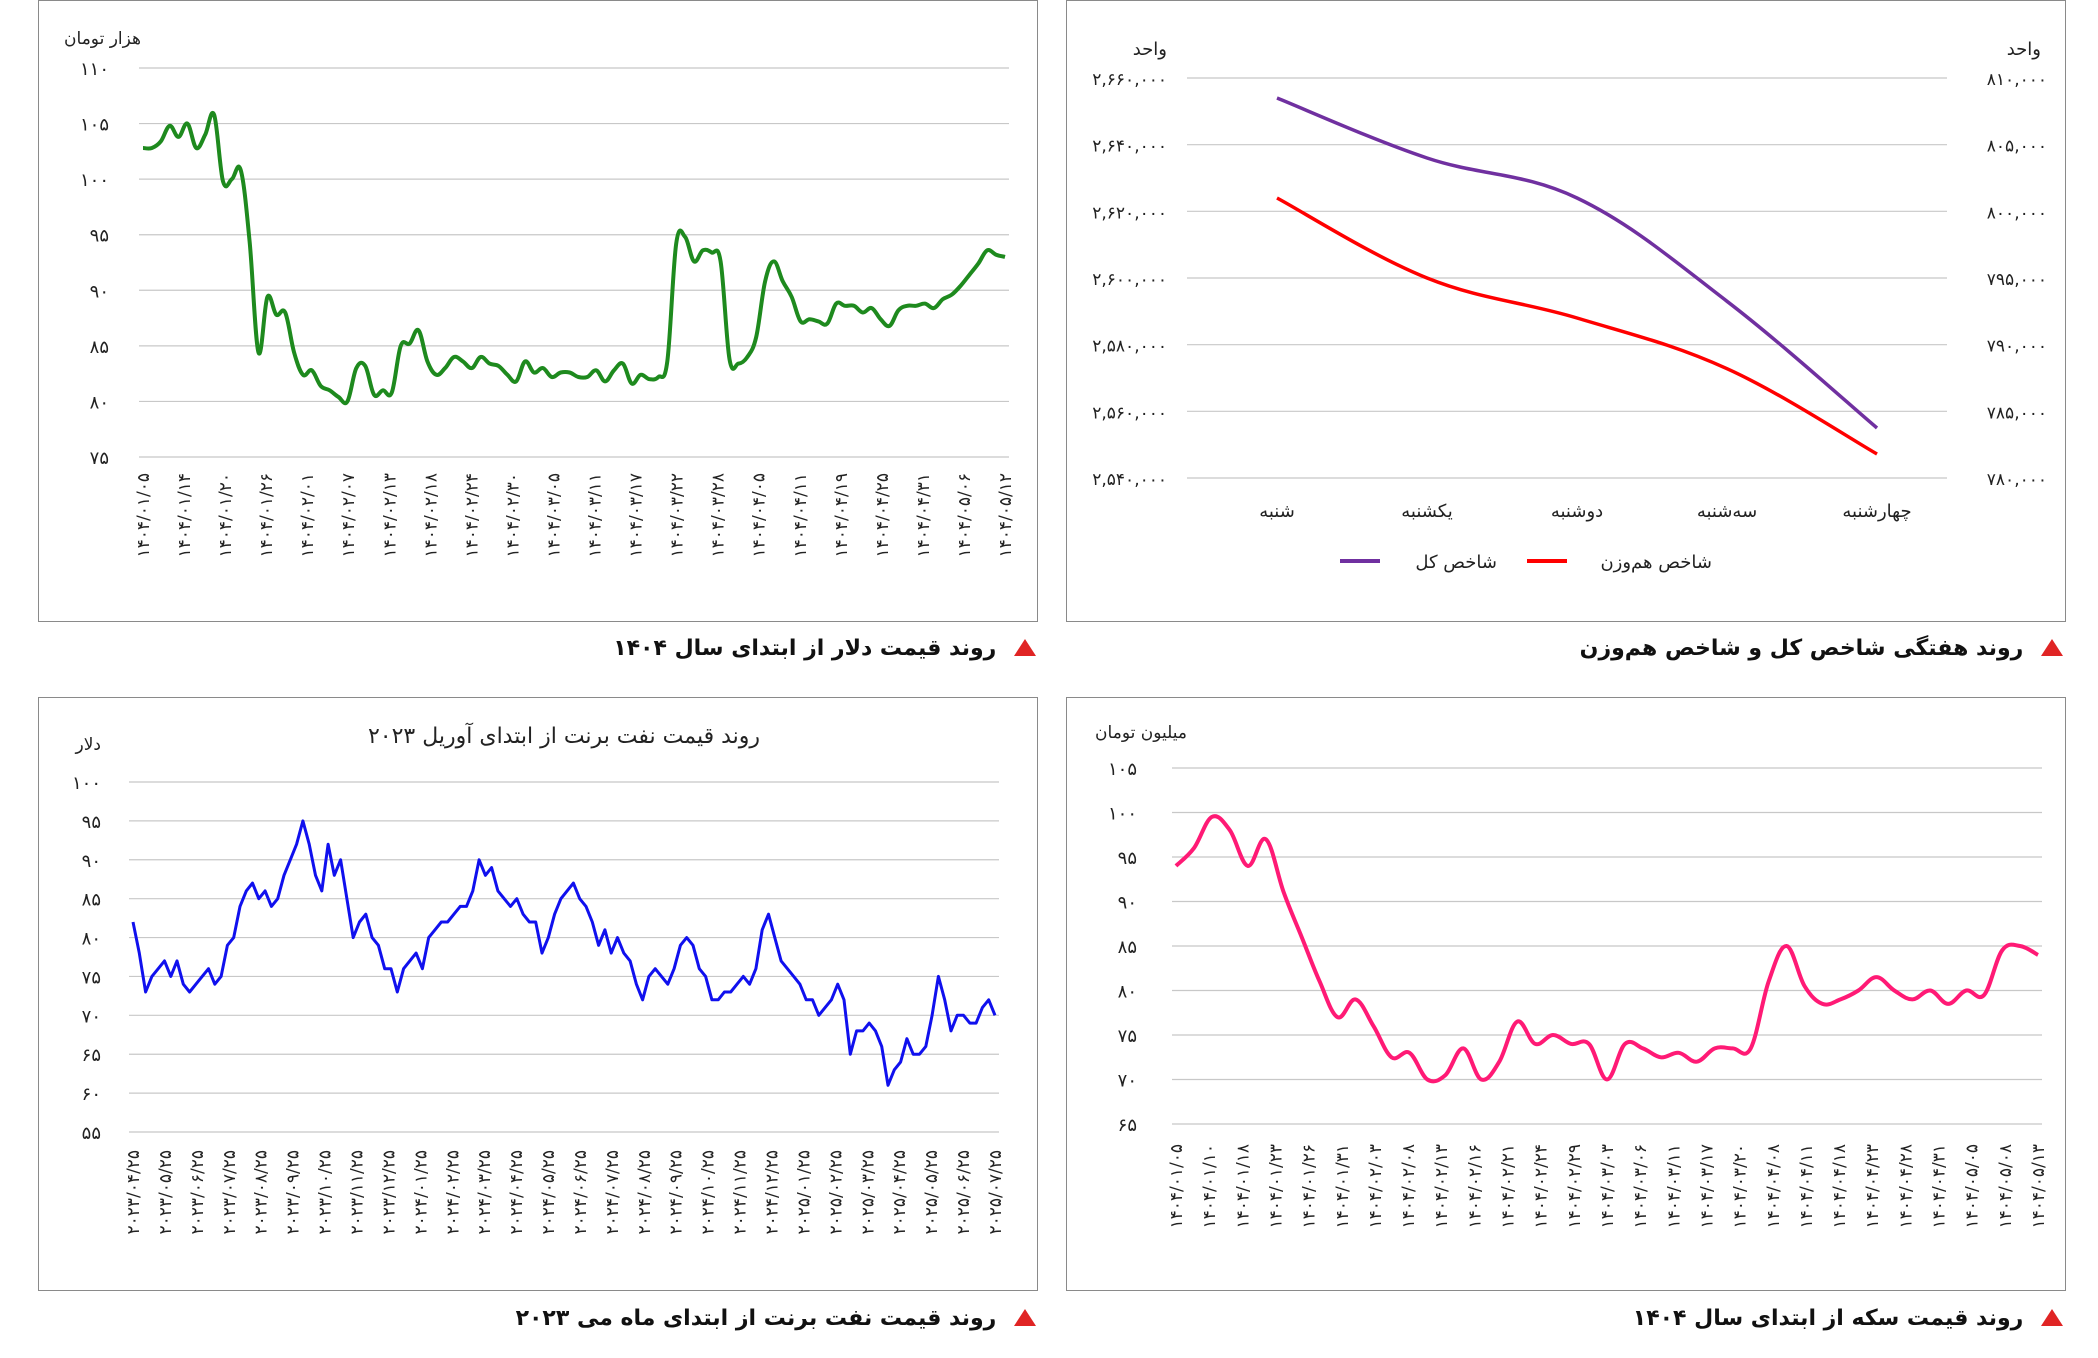  I want to click on y-axis-label: دلار, so click(88, 745).